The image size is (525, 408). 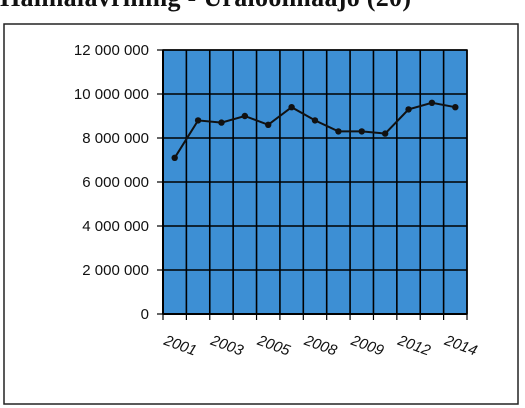 What do you see at coordinates (115, 270) in the screenshot?
I see `y-tick-label: 2 000 000` at bounding box center [115, 270].